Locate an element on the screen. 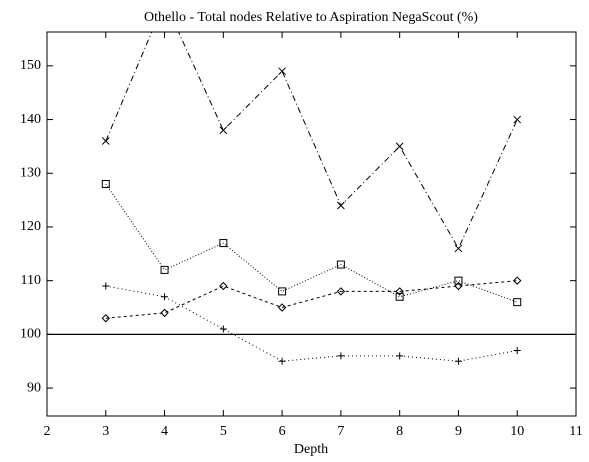 This screenshot has height=462, width=589. y-tick-label: 130 is located at coordinates (30, 172).